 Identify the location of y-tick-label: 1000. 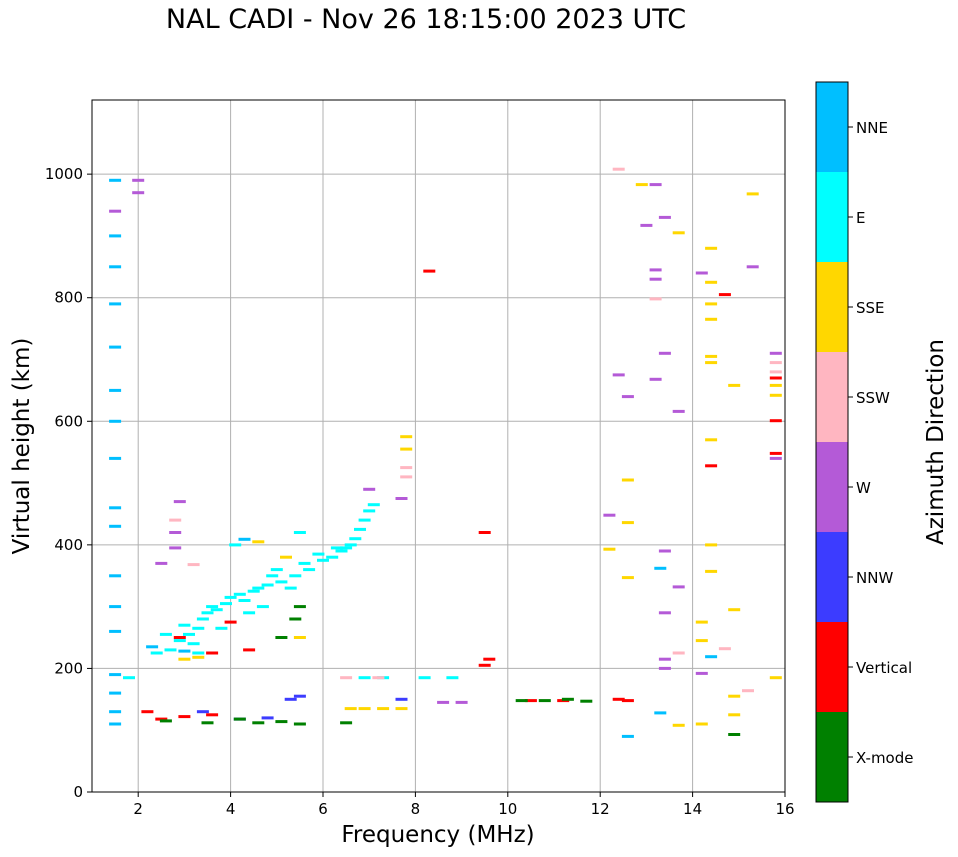
(64, 174).